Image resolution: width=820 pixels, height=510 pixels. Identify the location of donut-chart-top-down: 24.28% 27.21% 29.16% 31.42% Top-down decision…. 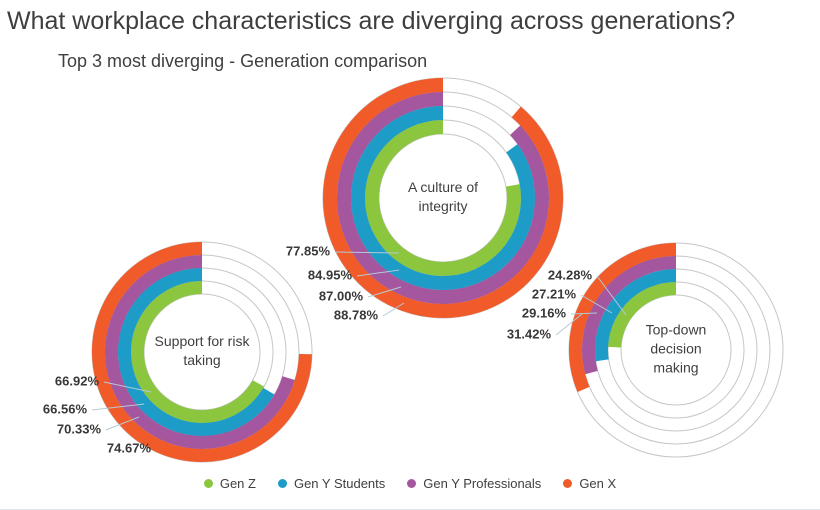
(645, 350).